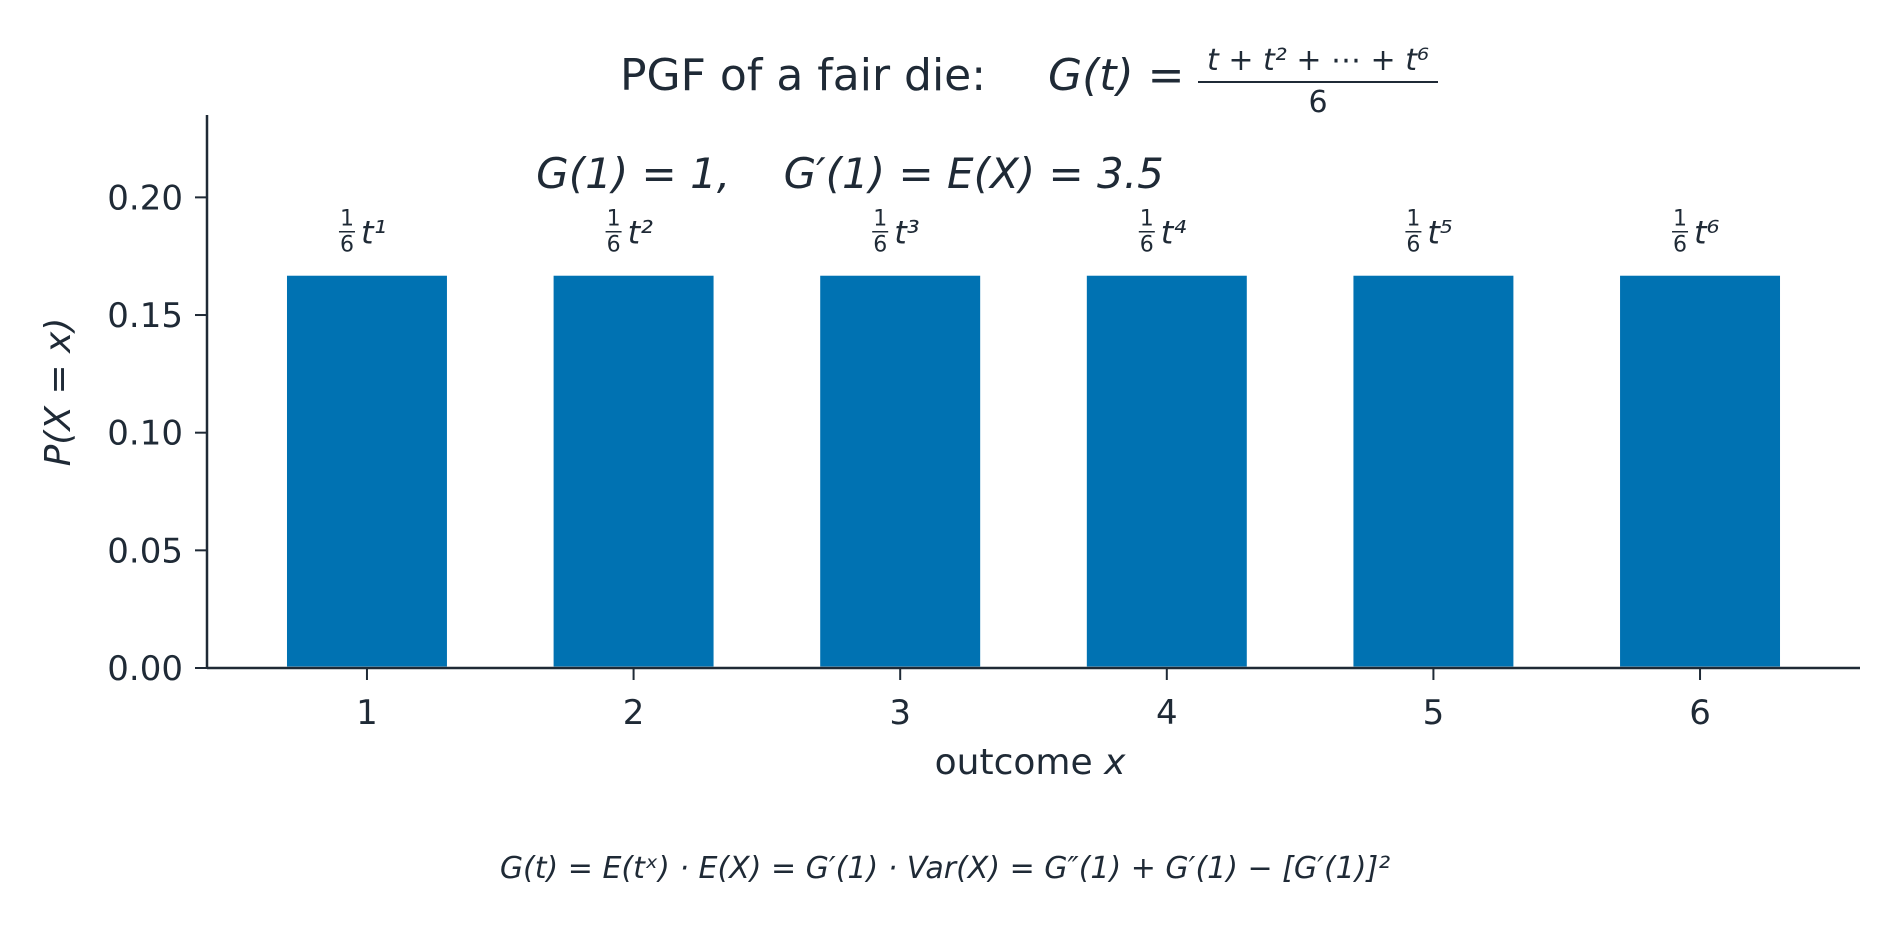 Image resolution: width=1889 pixels, height=928 pixels. I want to click on bar-label: 16 t⁵, so click(1429, 232).